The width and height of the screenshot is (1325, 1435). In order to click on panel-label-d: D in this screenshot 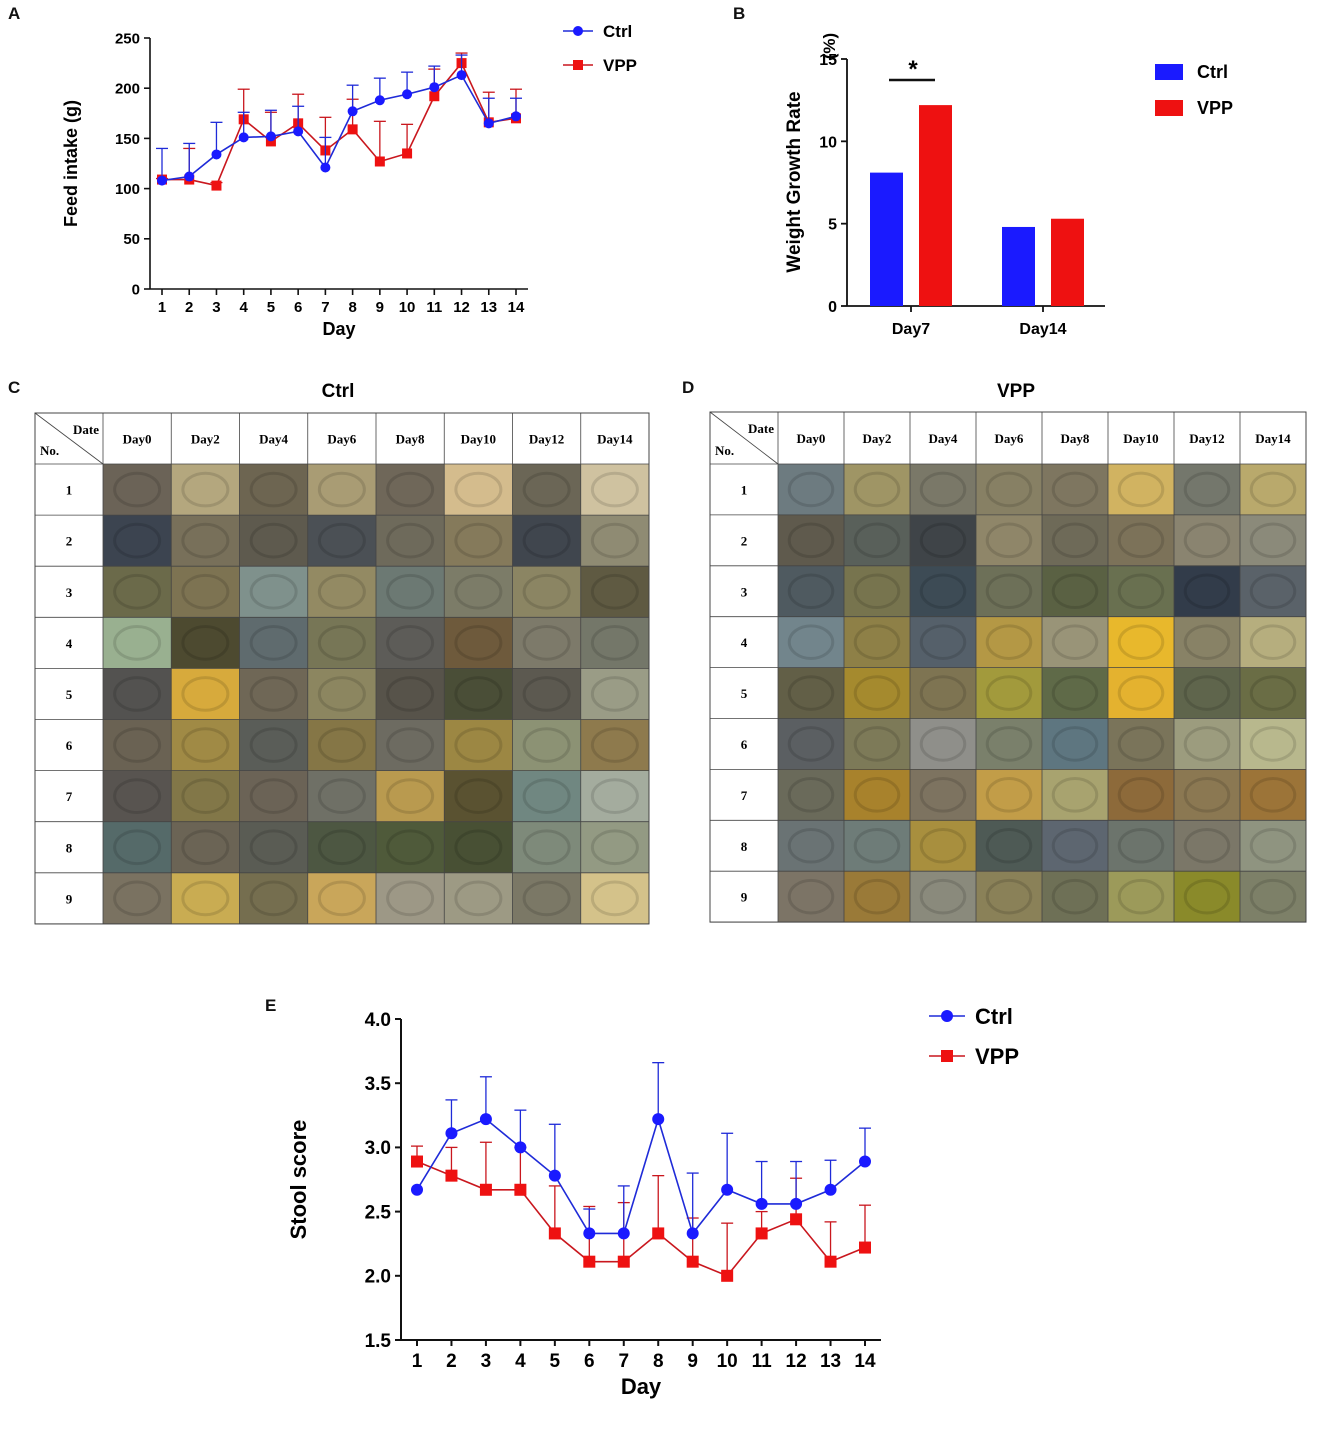, I will do `click(688, 387)`.